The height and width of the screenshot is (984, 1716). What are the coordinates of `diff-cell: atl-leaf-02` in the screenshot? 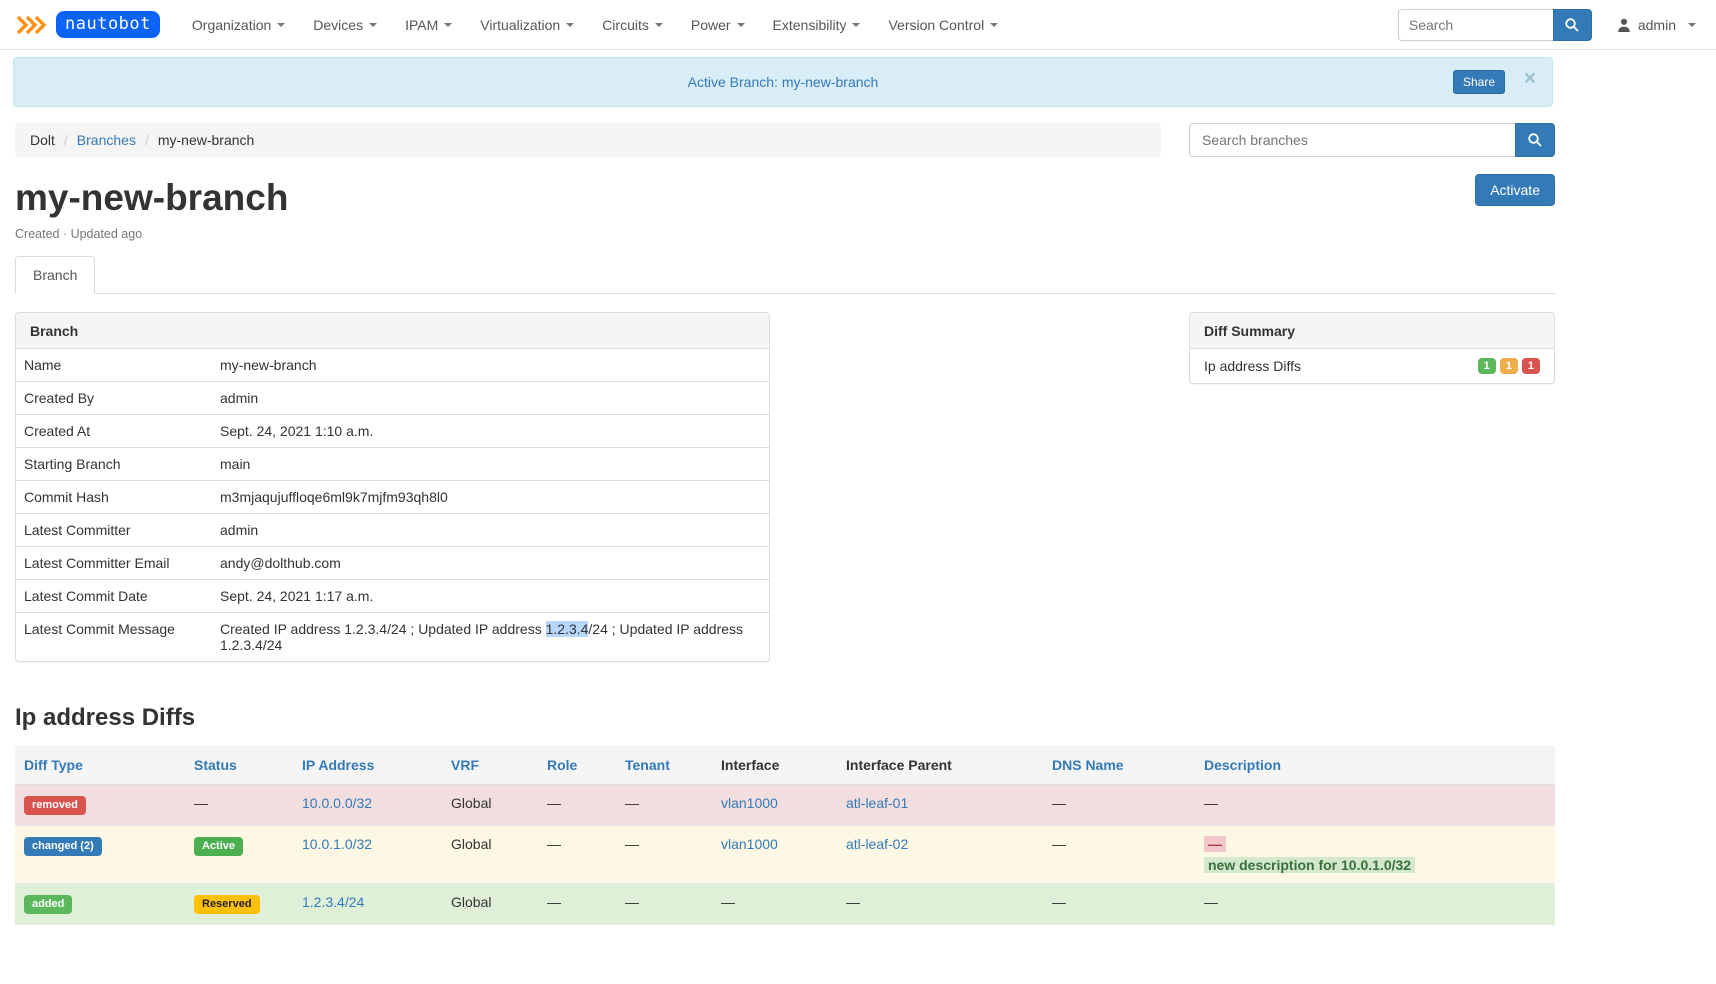 It's located at (941, 855).